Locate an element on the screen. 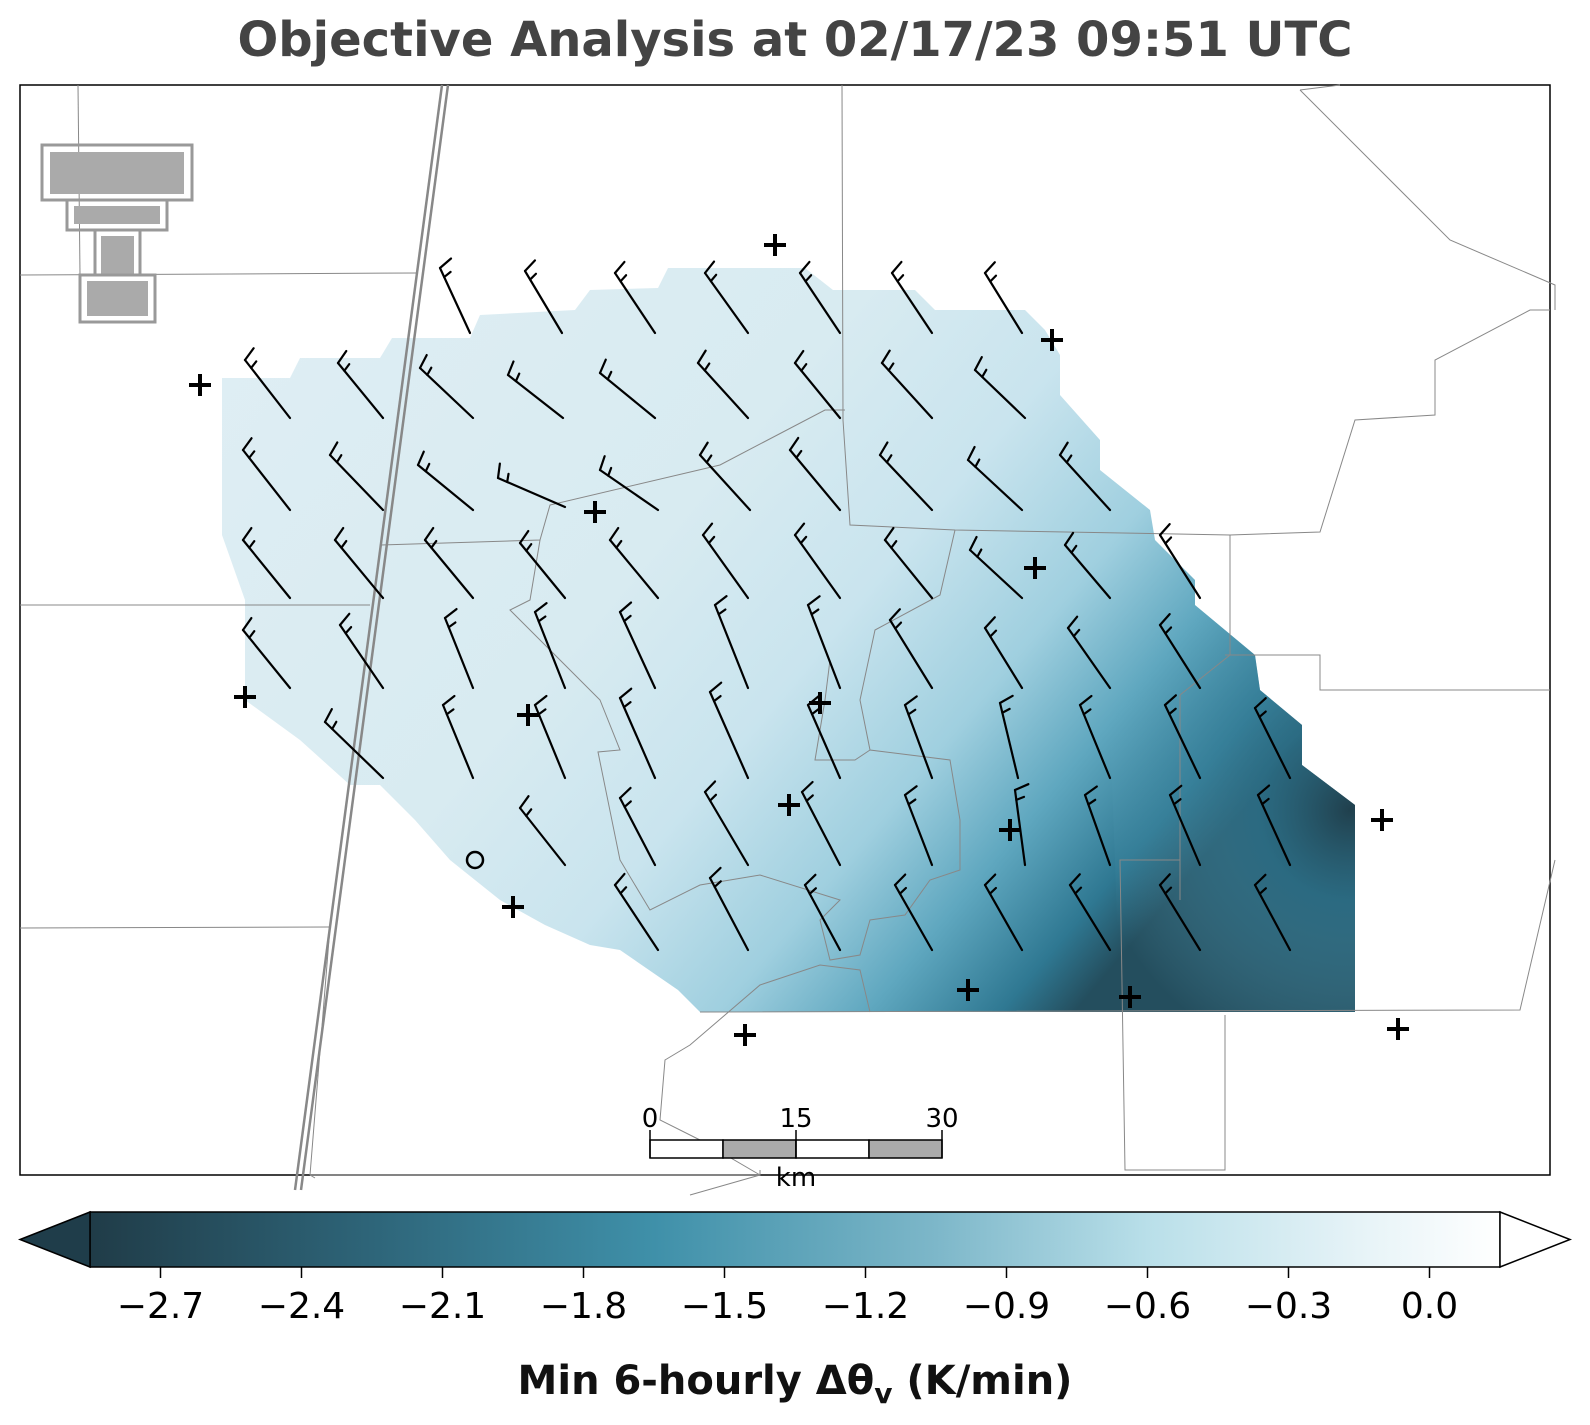 This screenshot has width=1590, height=1425. colorbar-tick-label: −0.6 is located at coordinates (1147, 1306).